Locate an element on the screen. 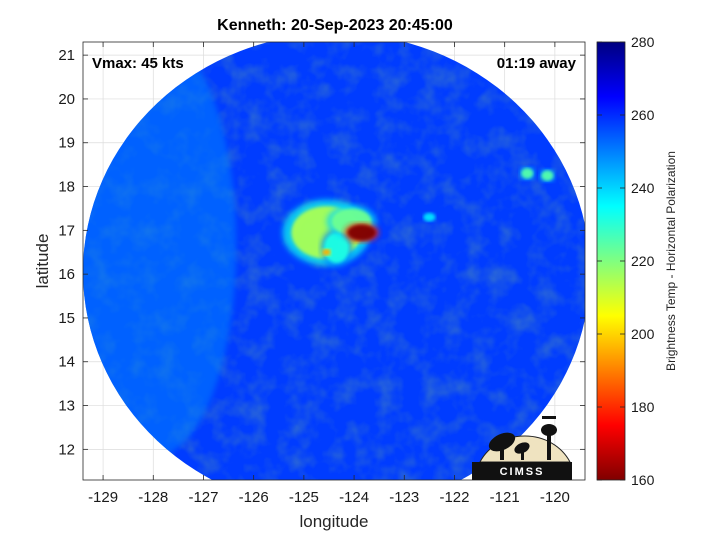 The image size is (720, 540). x-tick-label-6: -123 is located at coordinates (404, 497).